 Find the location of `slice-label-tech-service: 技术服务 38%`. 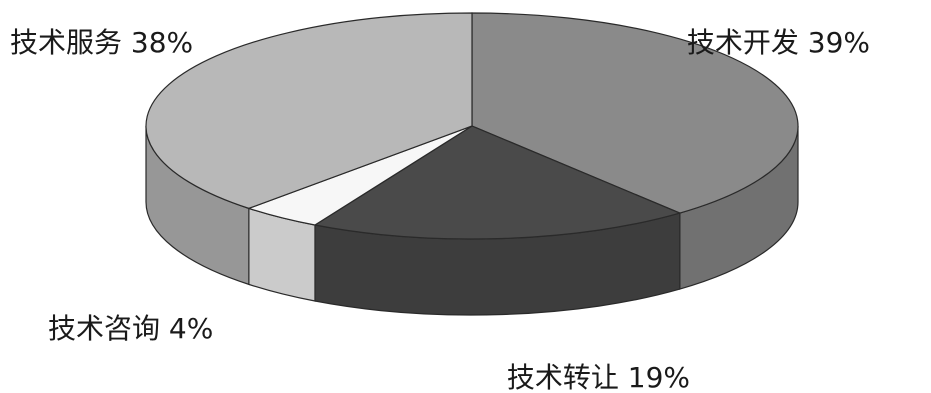

slice-label-tech-service: 技术服务 38% is located at coordinates (101, 42).